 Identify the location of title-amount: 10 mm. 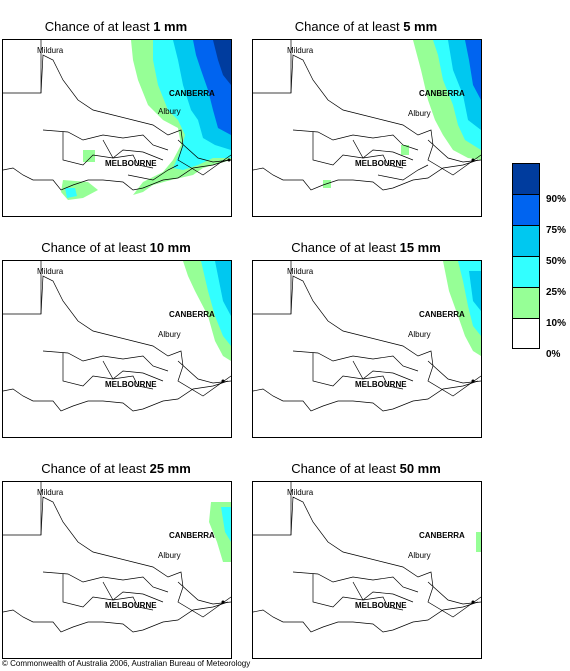
(170, 247).